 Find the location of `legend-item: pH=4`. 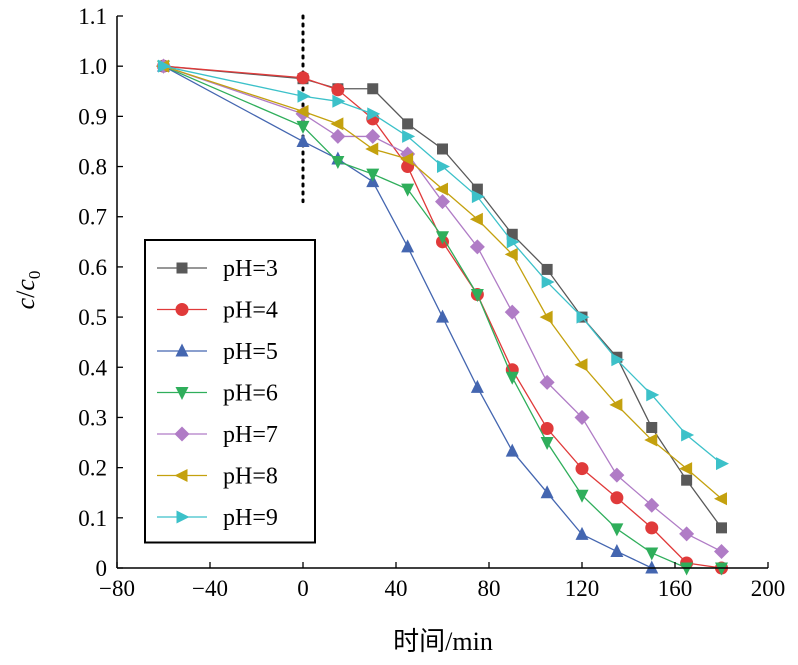

legend-item: pH=4 is located at coordinates (217, 311).